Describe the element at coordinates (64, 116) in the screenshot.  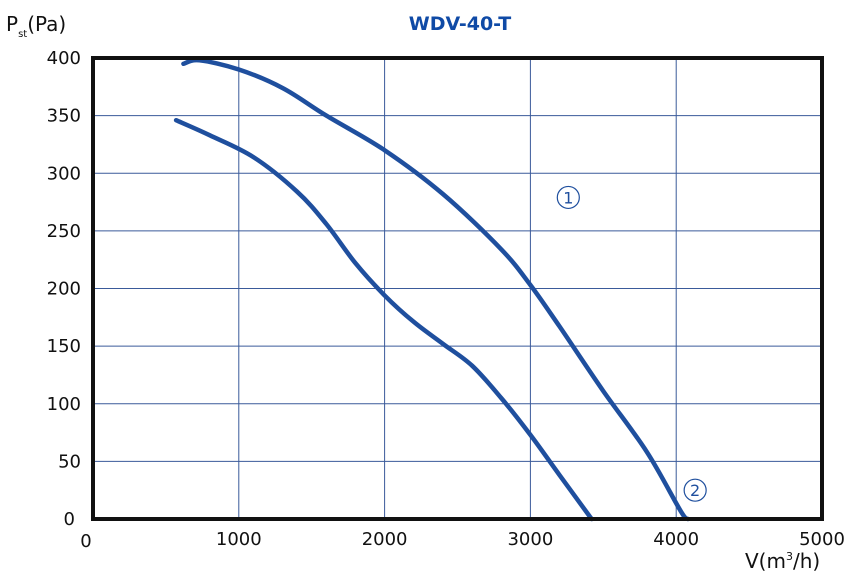
I see `y-tick-label: 350` at that location.